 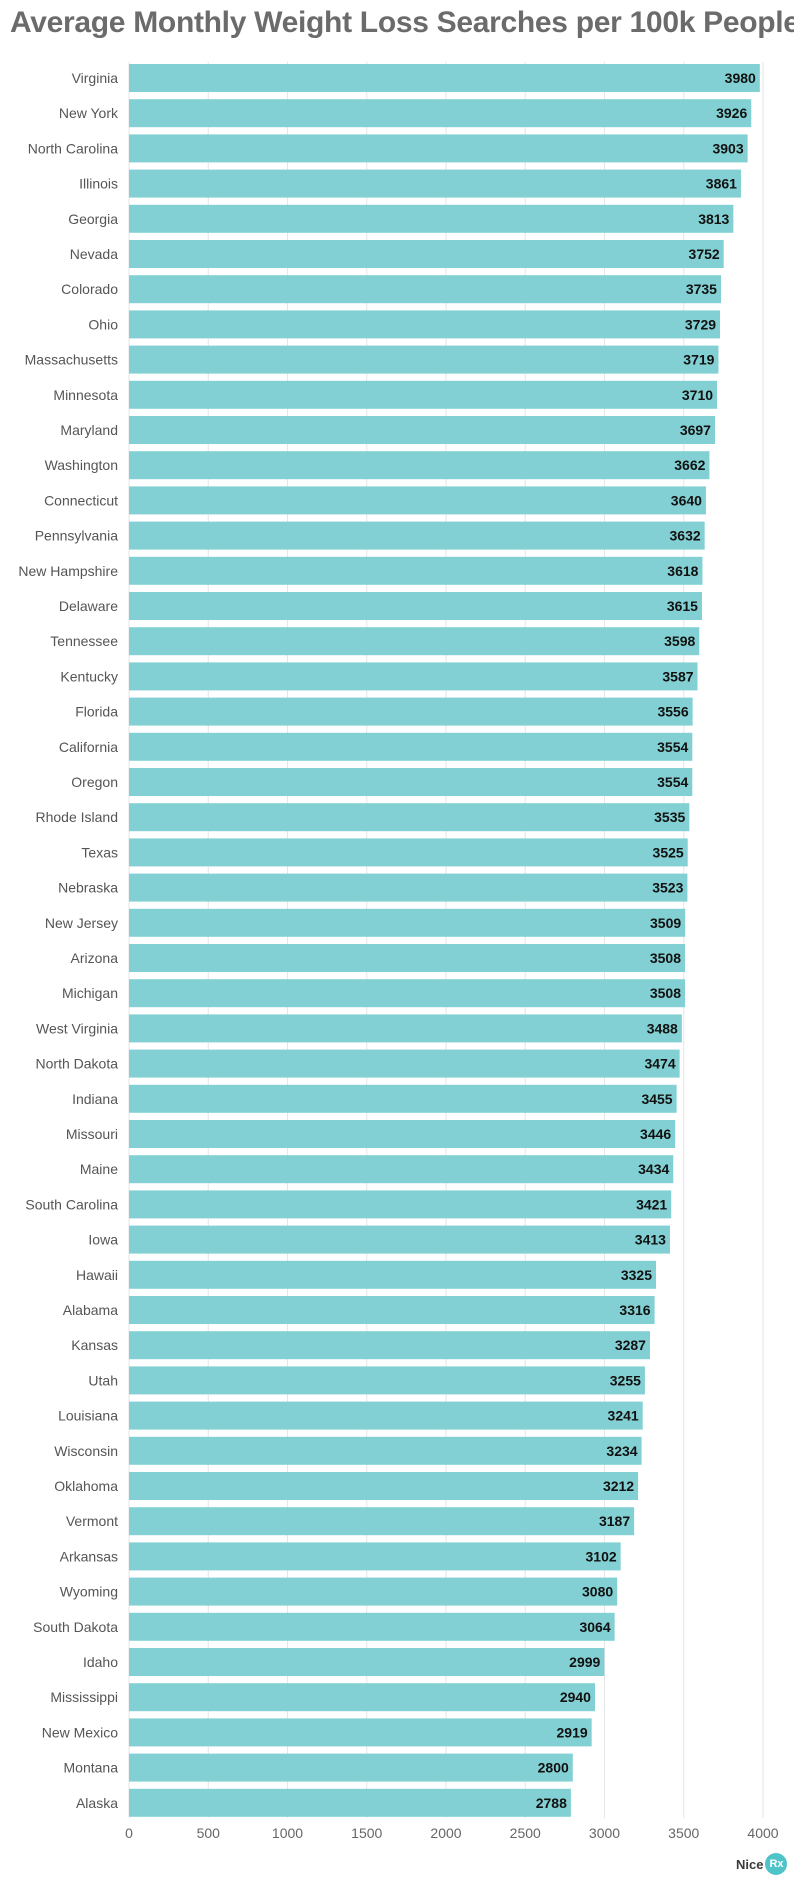 I want to click on value-label: 3241, so click(x=623, y=1416).